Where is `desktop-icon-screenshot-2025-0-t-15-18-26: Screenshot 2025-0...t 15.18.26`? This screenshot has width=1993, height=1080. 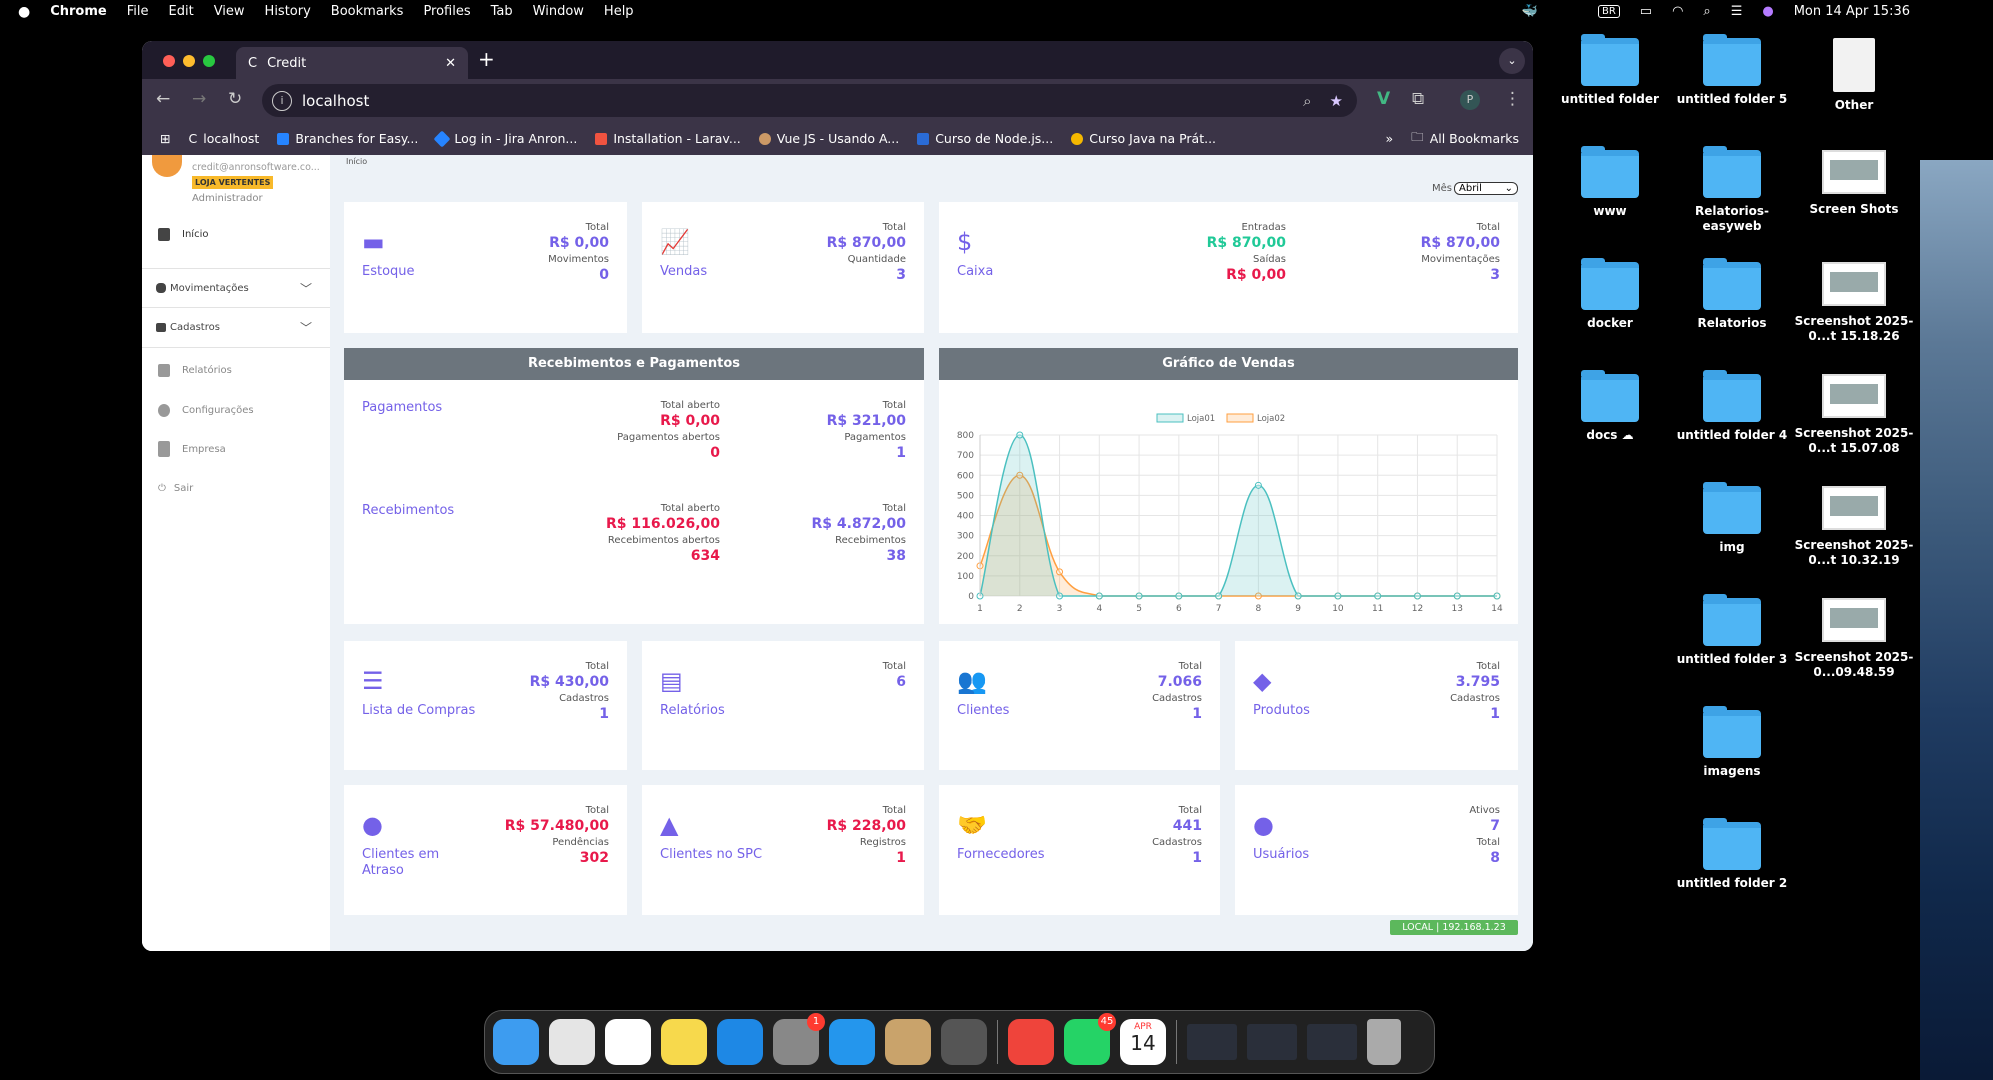
desktop-icon-screenshot-2025-0-t-15-18-26: Screenshot 2025-0...t 15.18.26 is located at coordinates (1854, 303).